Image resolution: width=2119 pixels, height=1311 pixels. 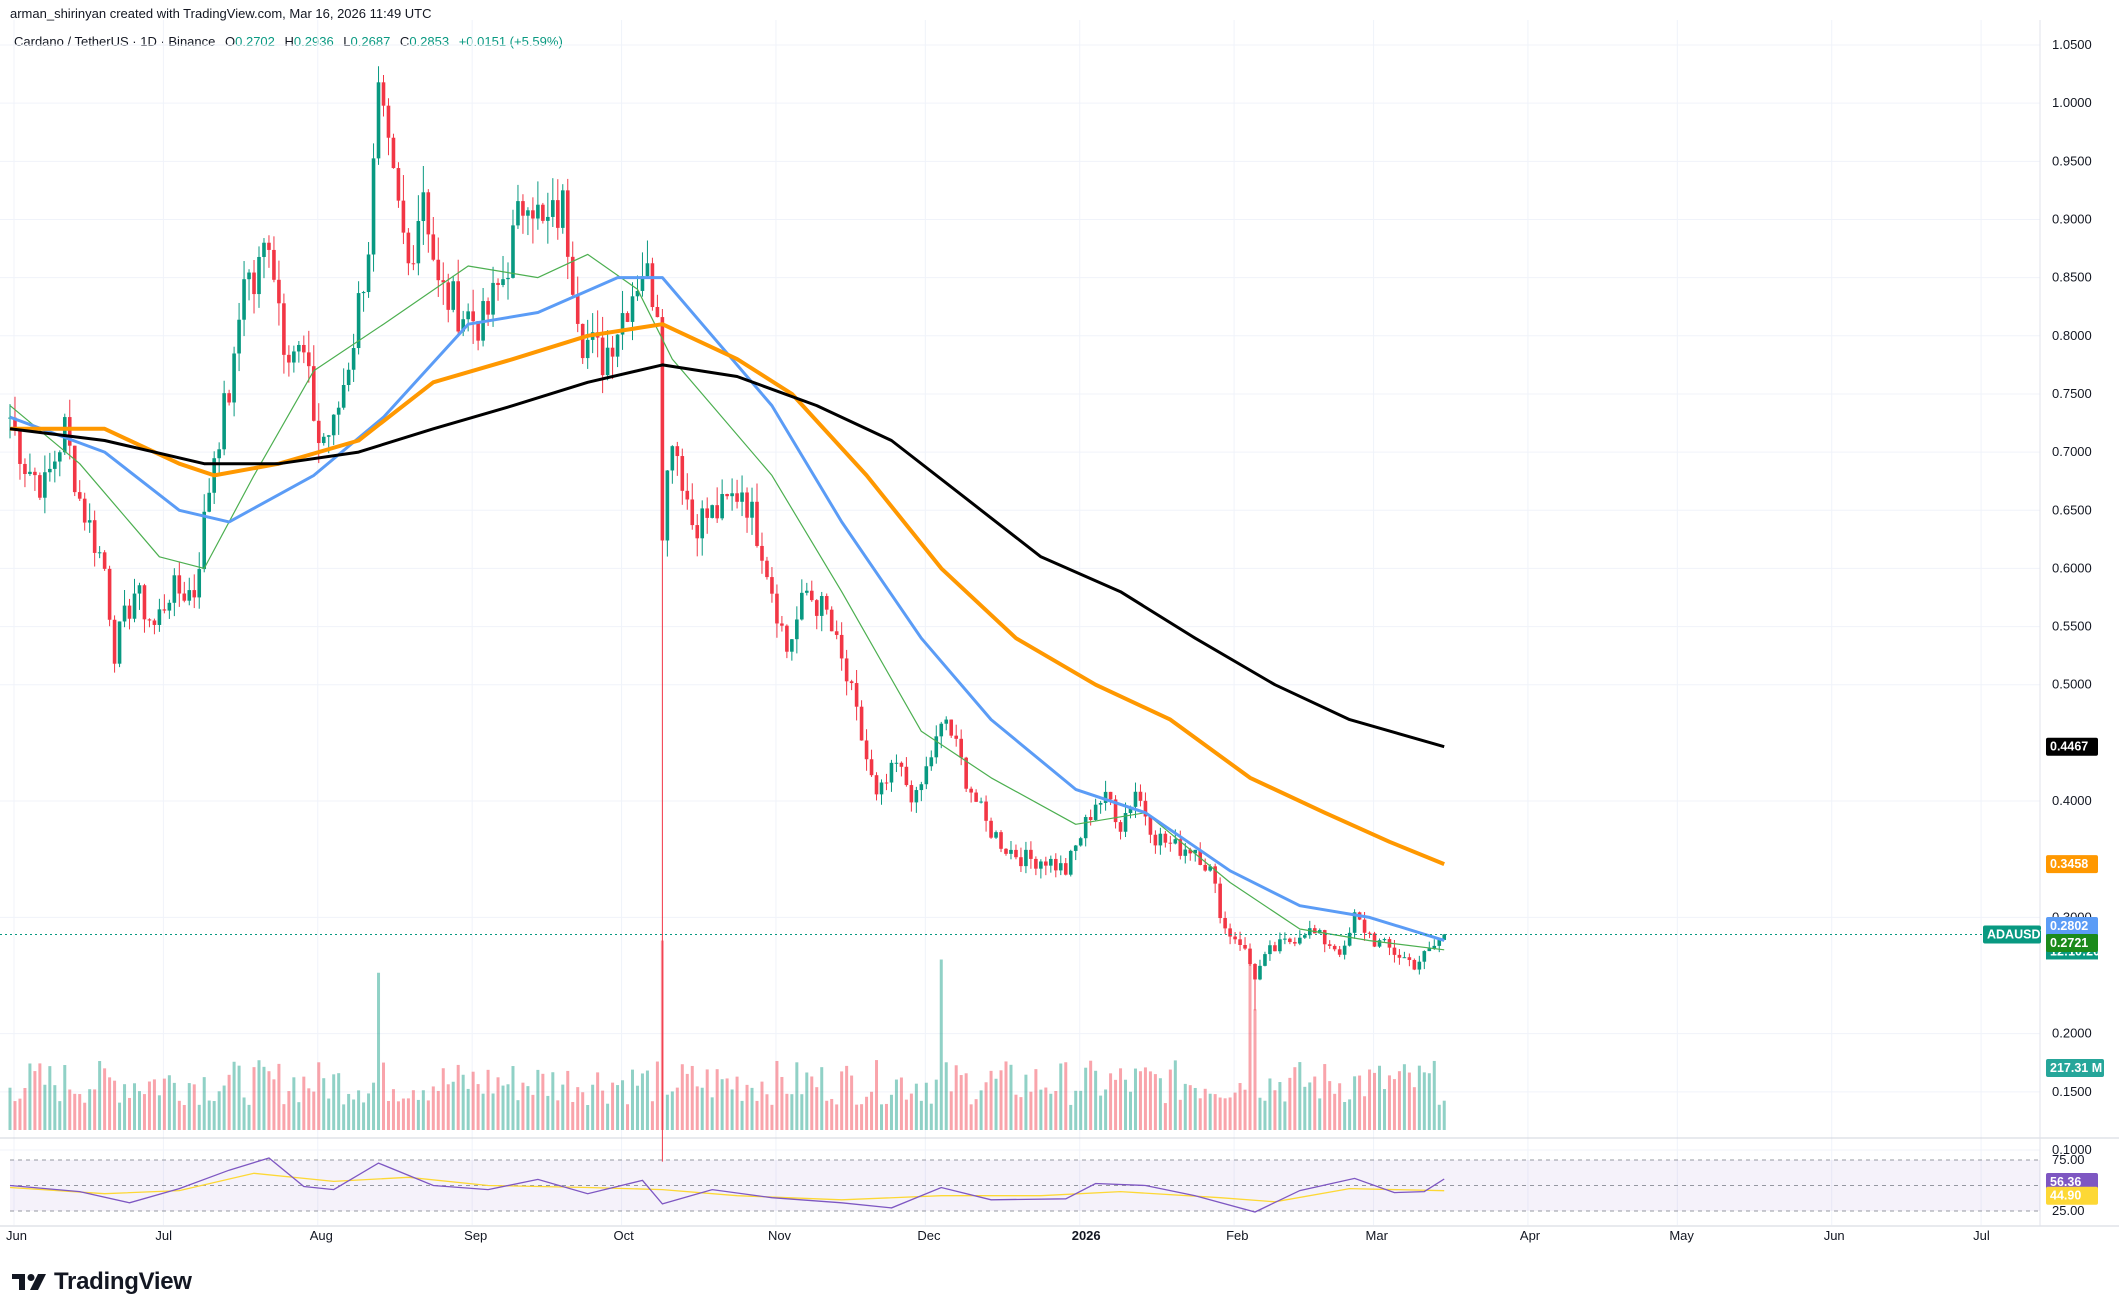 What do you see at coordinates (123, 1281) in the screenshot?
I see `brand-name: TradingView` at bounding box center [123, 1281].